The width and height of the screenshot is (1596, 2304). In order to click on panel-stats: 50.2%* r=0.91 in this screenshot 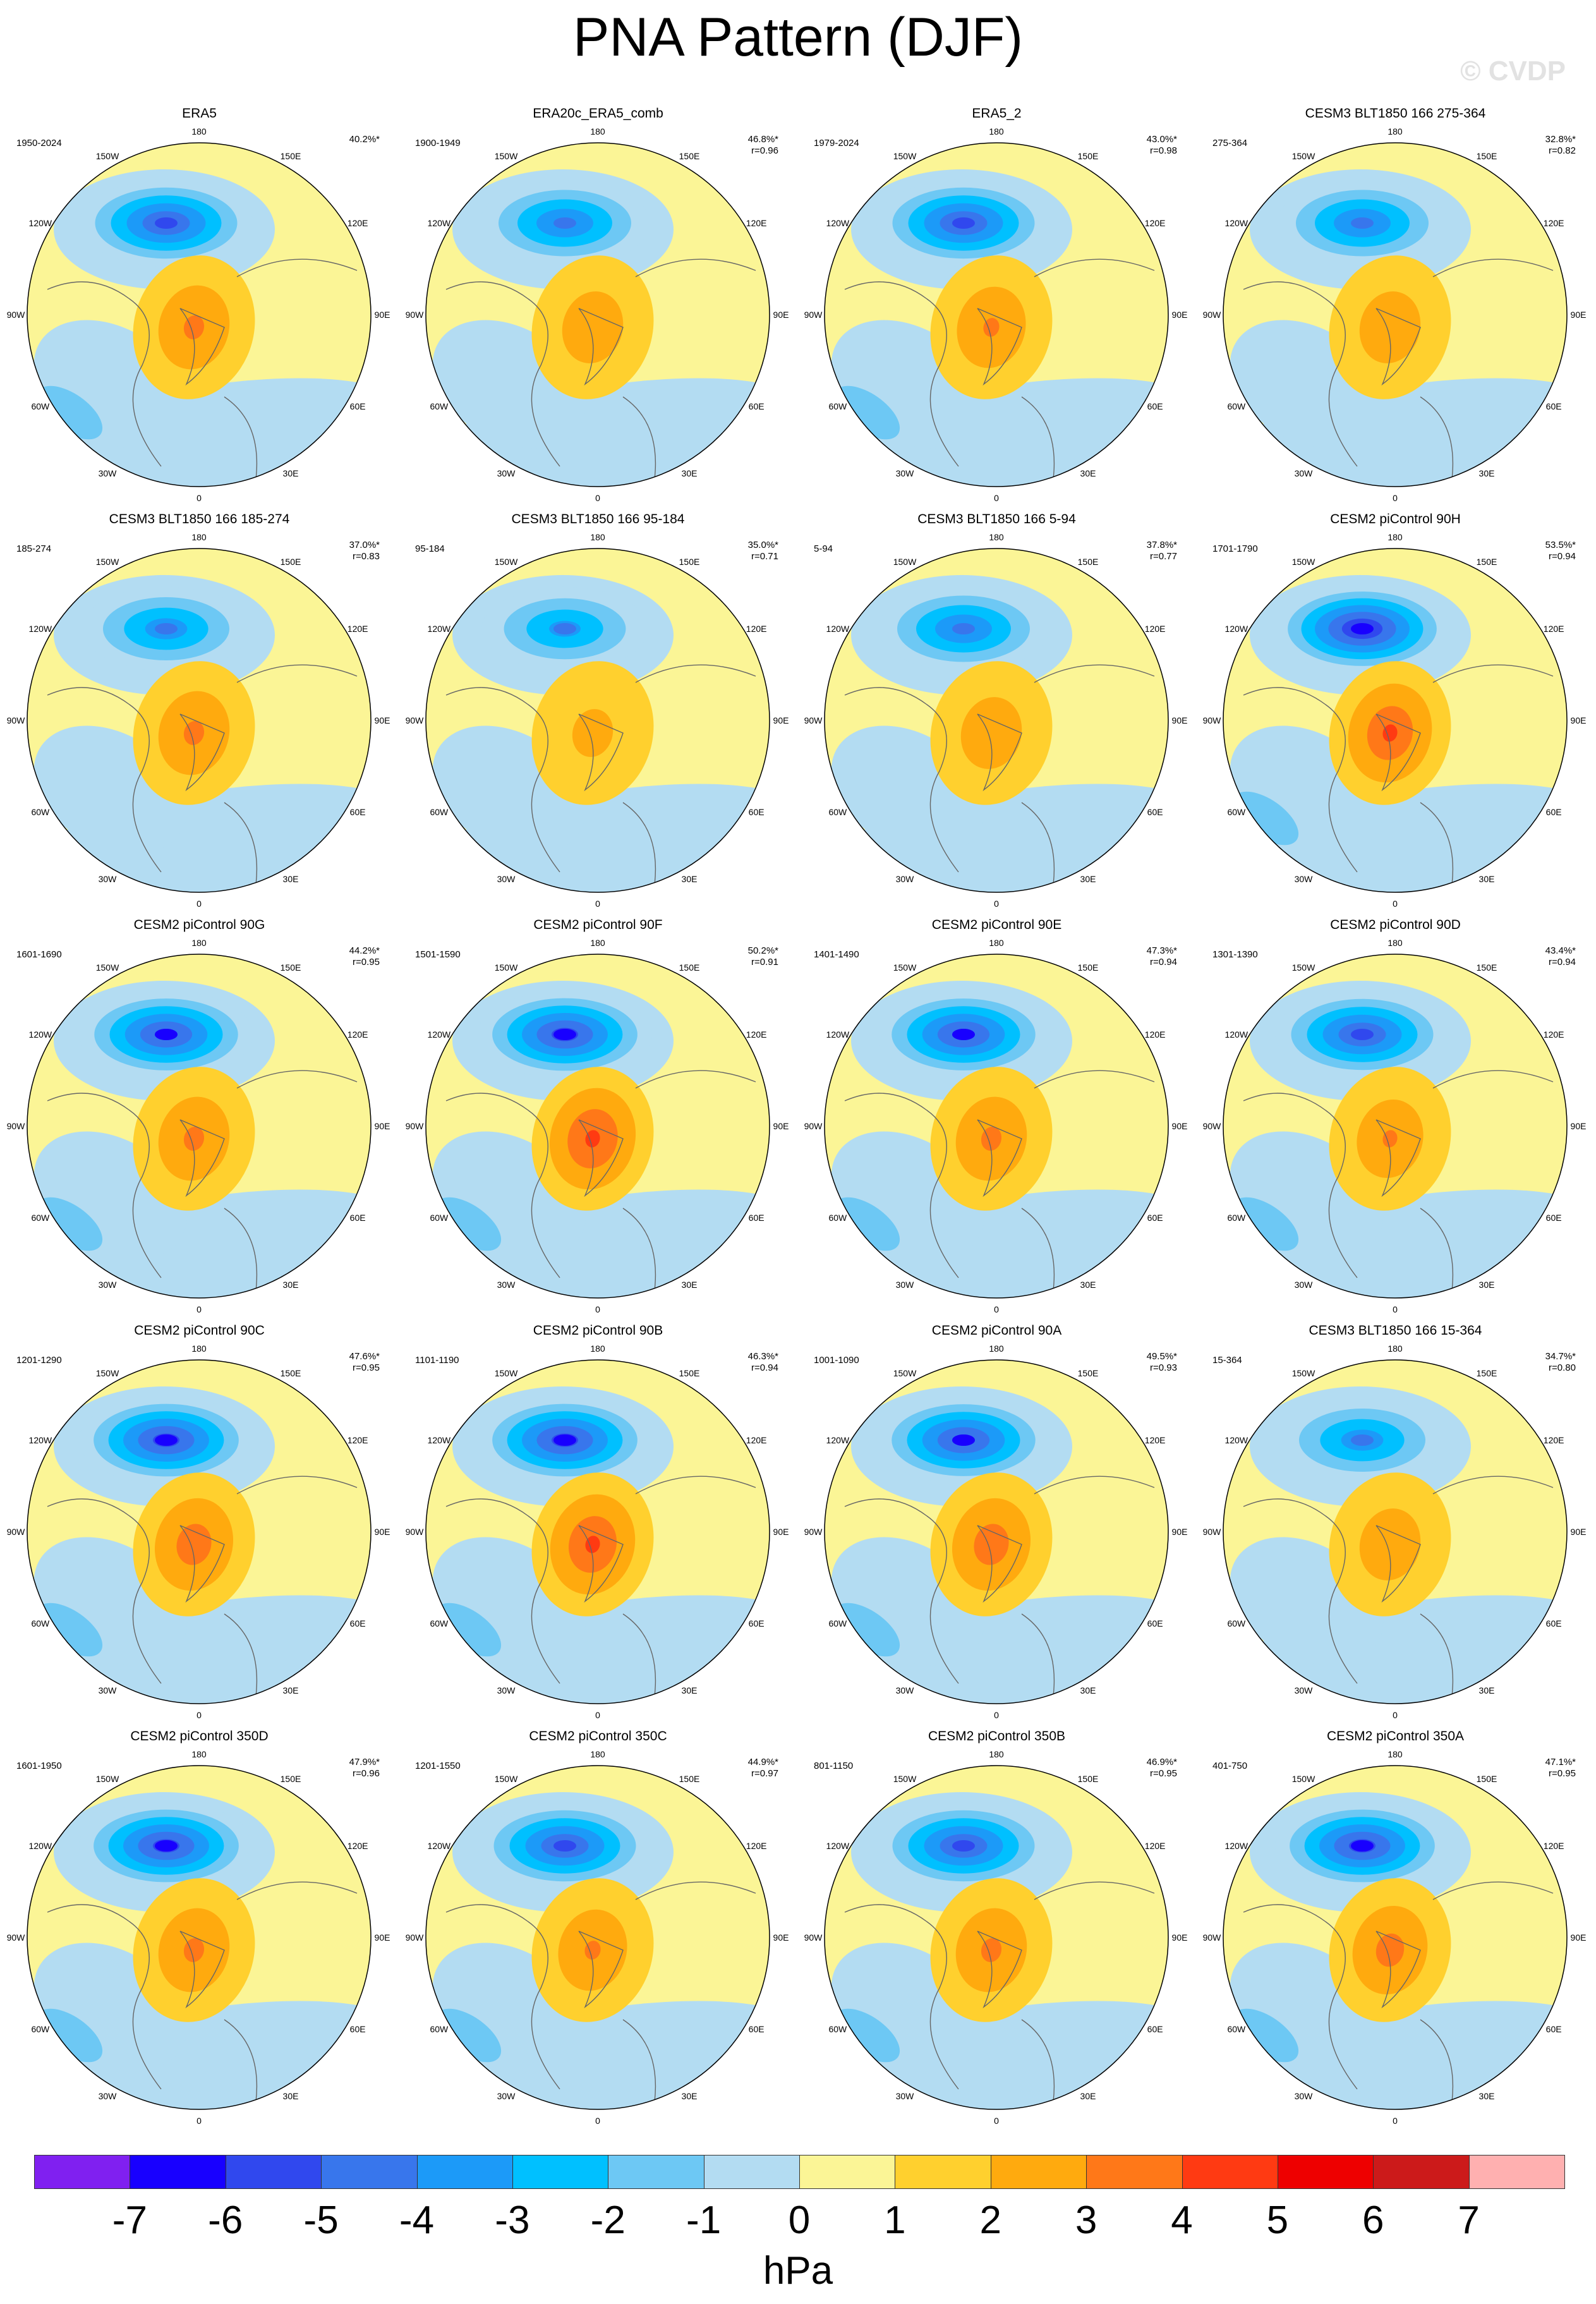, I will do `click(763, 956)`.